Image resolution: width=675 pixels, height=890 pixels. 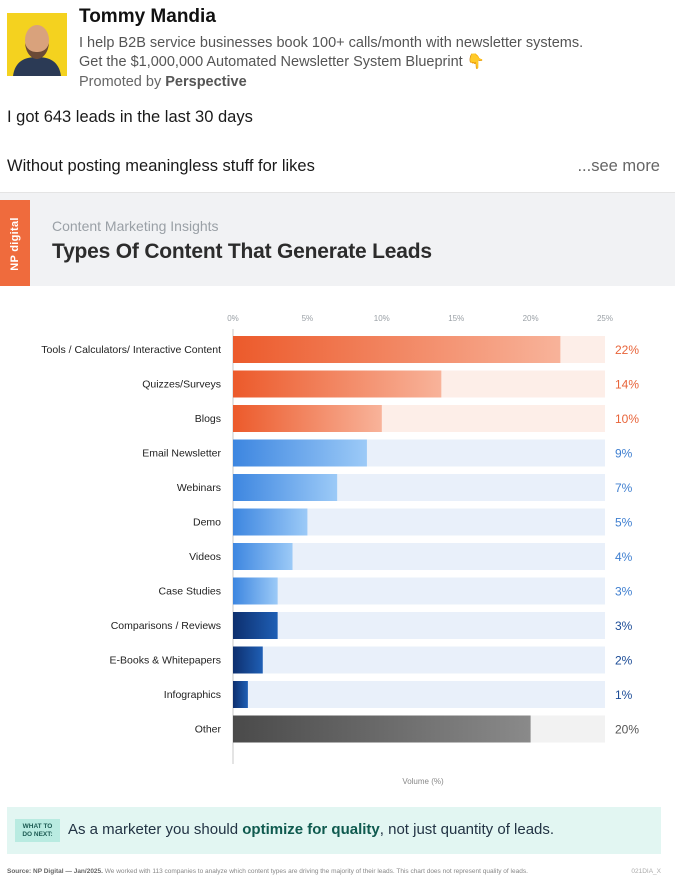 What do you see at coordinates (233, 318) in the screenshot?
I see `x-tick-label: 0%` at bounding box center [233, 318].